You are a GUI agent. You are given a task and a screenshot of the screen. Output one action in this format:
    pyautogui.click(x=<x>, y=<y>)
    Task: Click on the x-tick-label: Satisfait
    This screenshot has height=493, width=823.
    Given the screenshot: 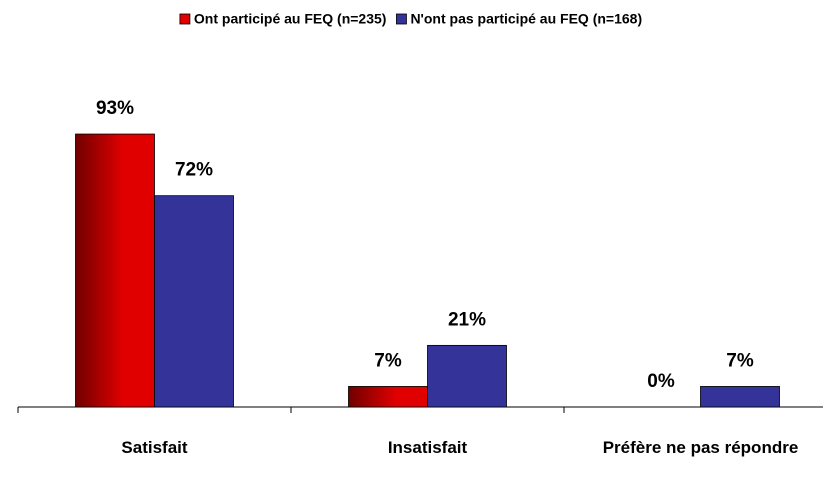 What is the action you would take?
    pyautogui.click(x=154, y=447)
    